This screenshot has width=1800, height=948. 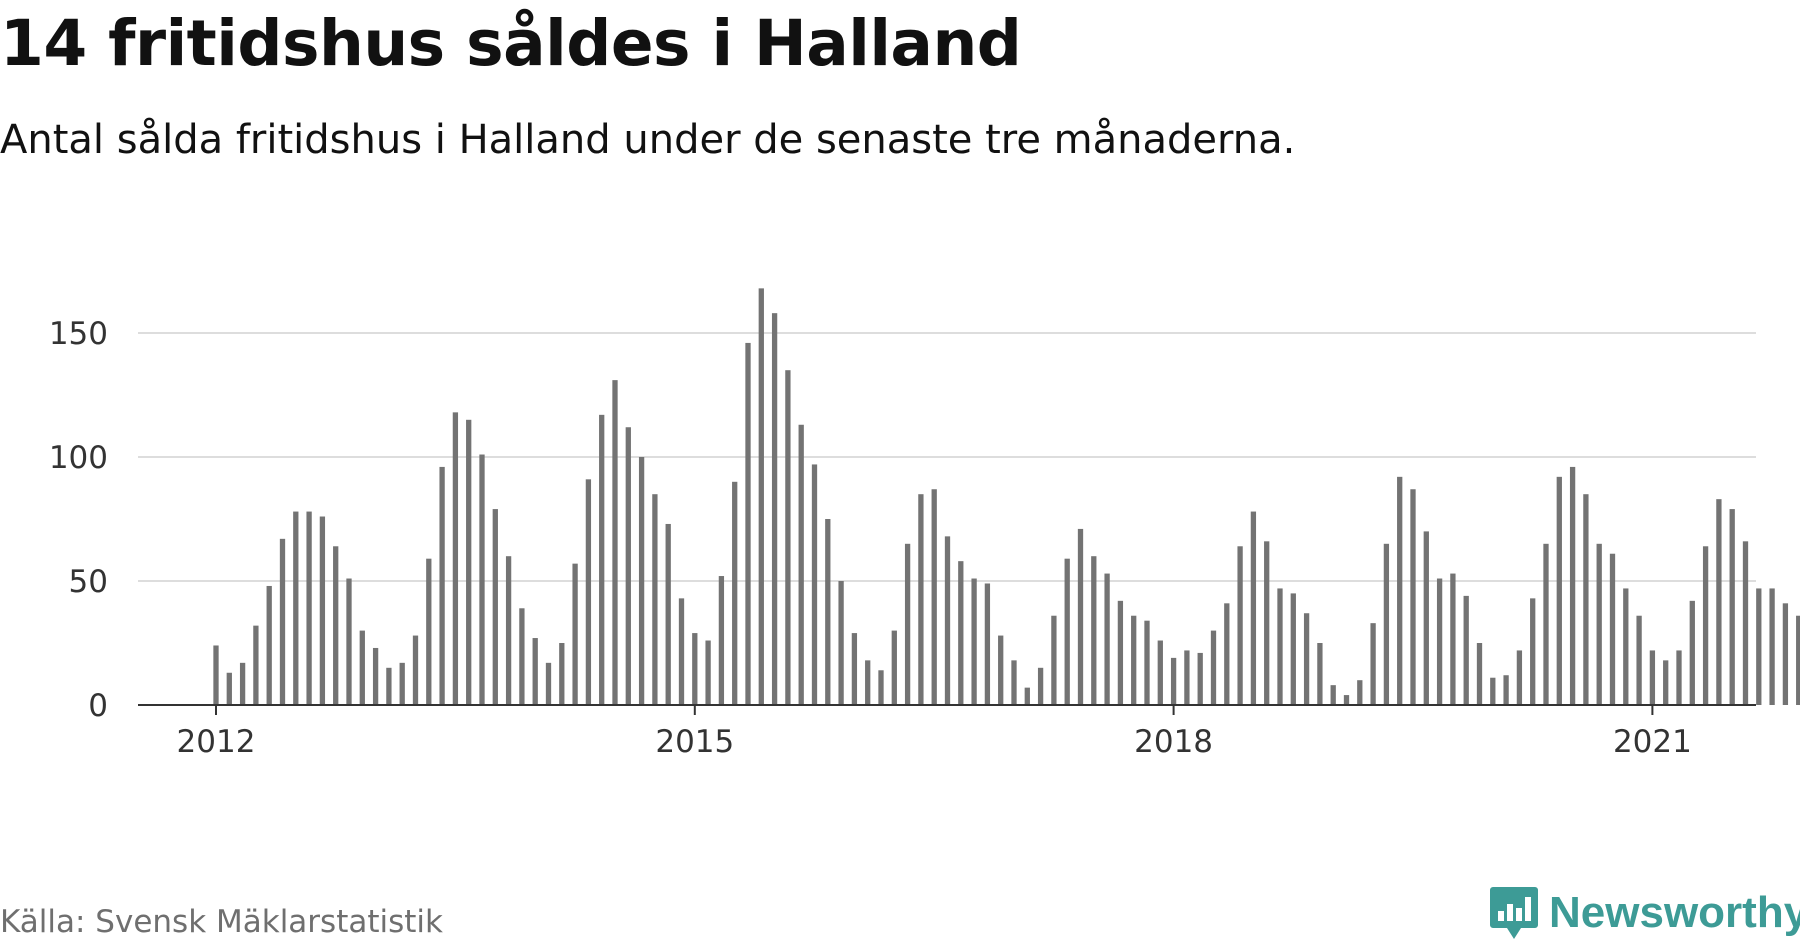 I want to click on x-tick-label: 2015, so click(x=694, y=742).